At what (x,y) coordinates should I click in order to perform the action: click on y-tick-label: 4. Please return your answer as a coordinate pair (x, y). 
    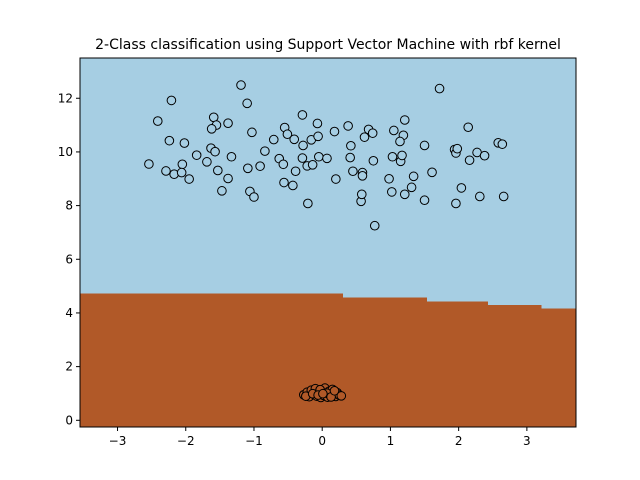
    Looking at the image, I should click on (69, 313).